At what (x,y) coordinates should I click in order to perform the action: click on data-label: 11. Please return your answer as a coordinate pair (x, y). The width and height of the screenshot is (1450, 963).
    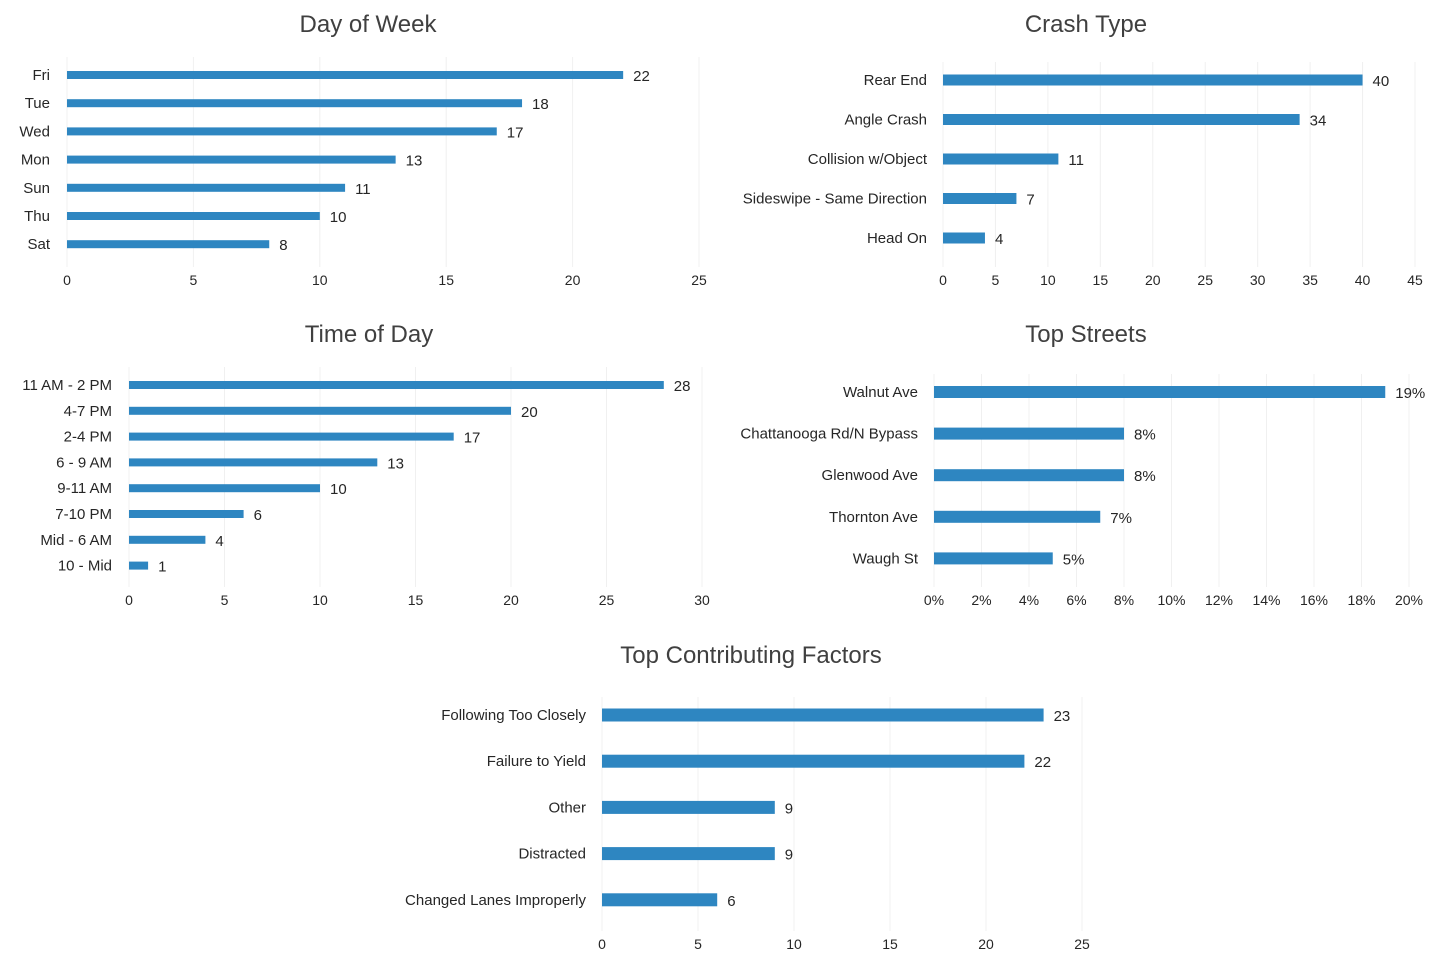
    Looking at the image, I should click on (1076, 160).